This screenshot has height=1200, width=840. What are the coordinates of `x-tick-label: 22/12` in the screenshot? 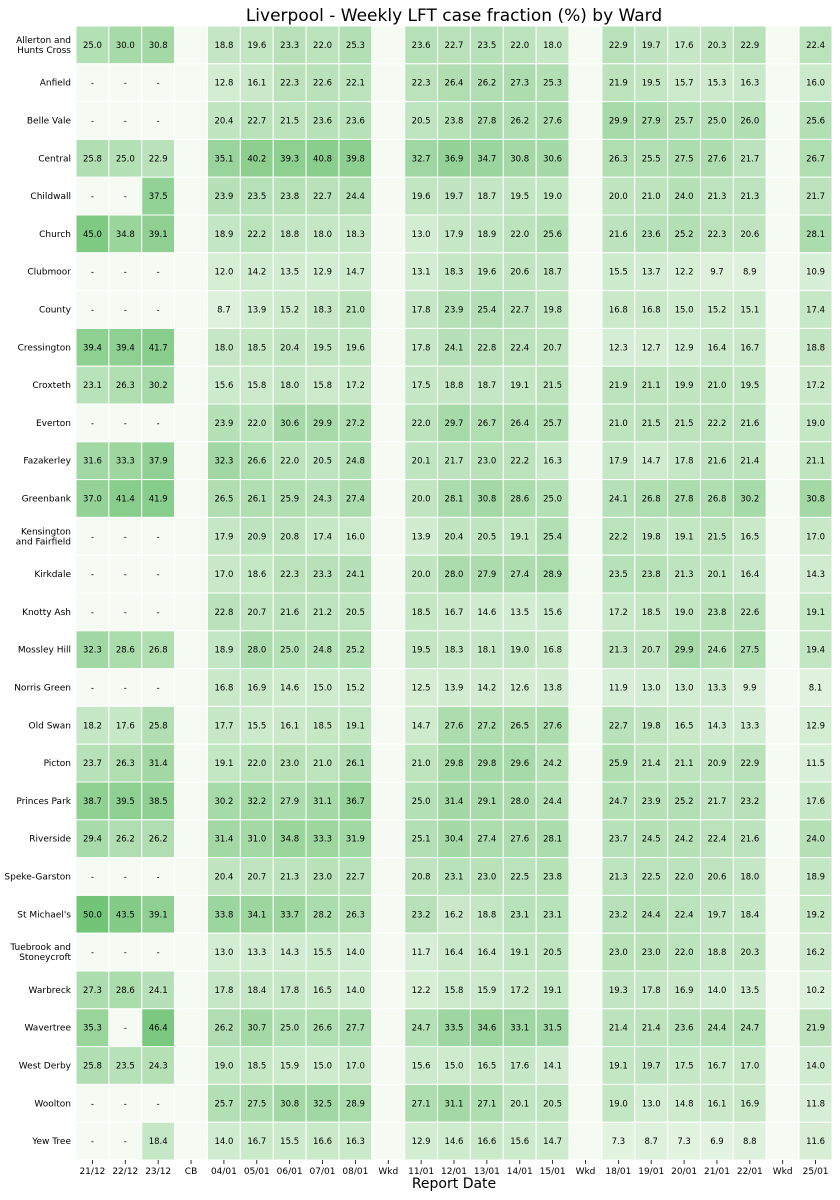 It's located at (125, 1172).